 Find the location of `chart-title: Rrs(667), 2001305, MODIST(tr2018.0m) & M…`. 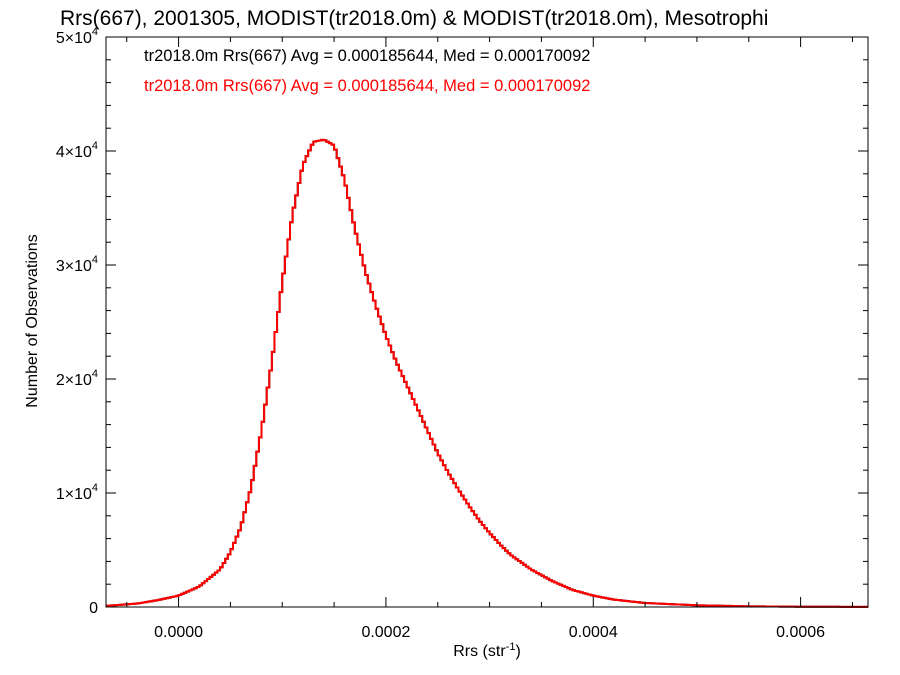

chart-title: Rrs(667), 2001305, MODIST(tr2018.0m) & M… is located at coordinates (414, 18).